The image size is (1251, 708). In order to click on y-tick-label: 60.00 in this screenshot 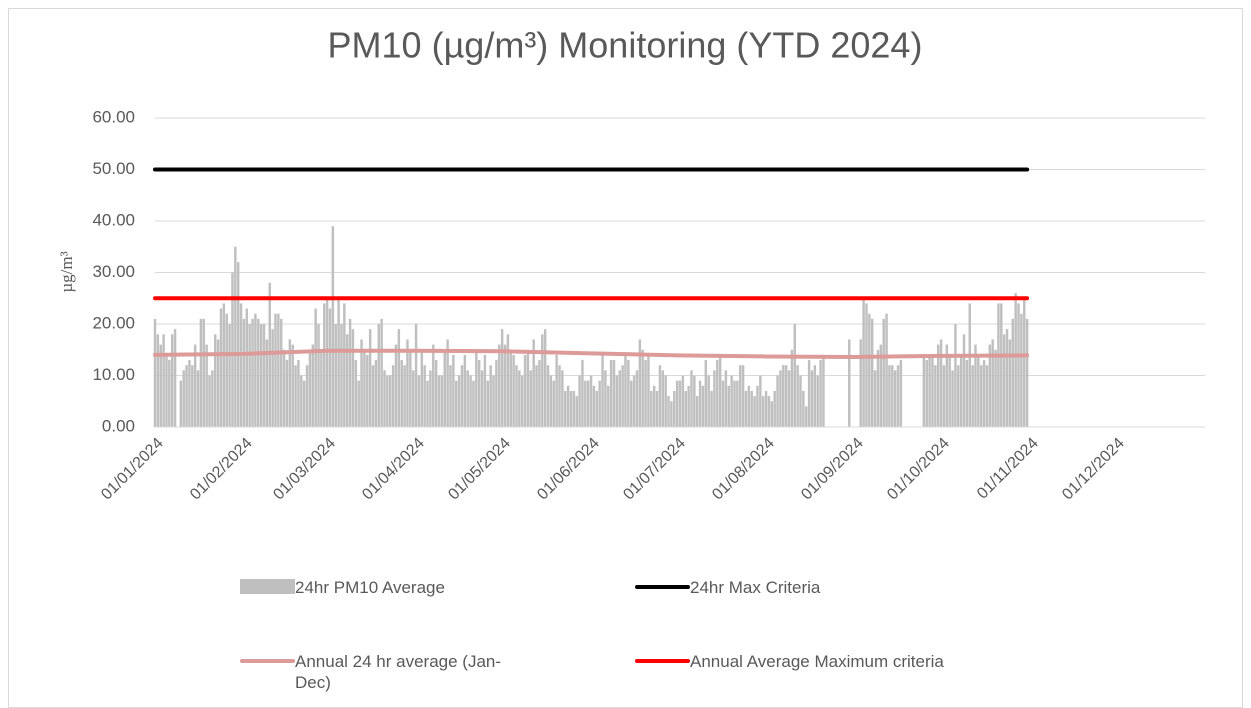, I will do `click(113, 116)`.